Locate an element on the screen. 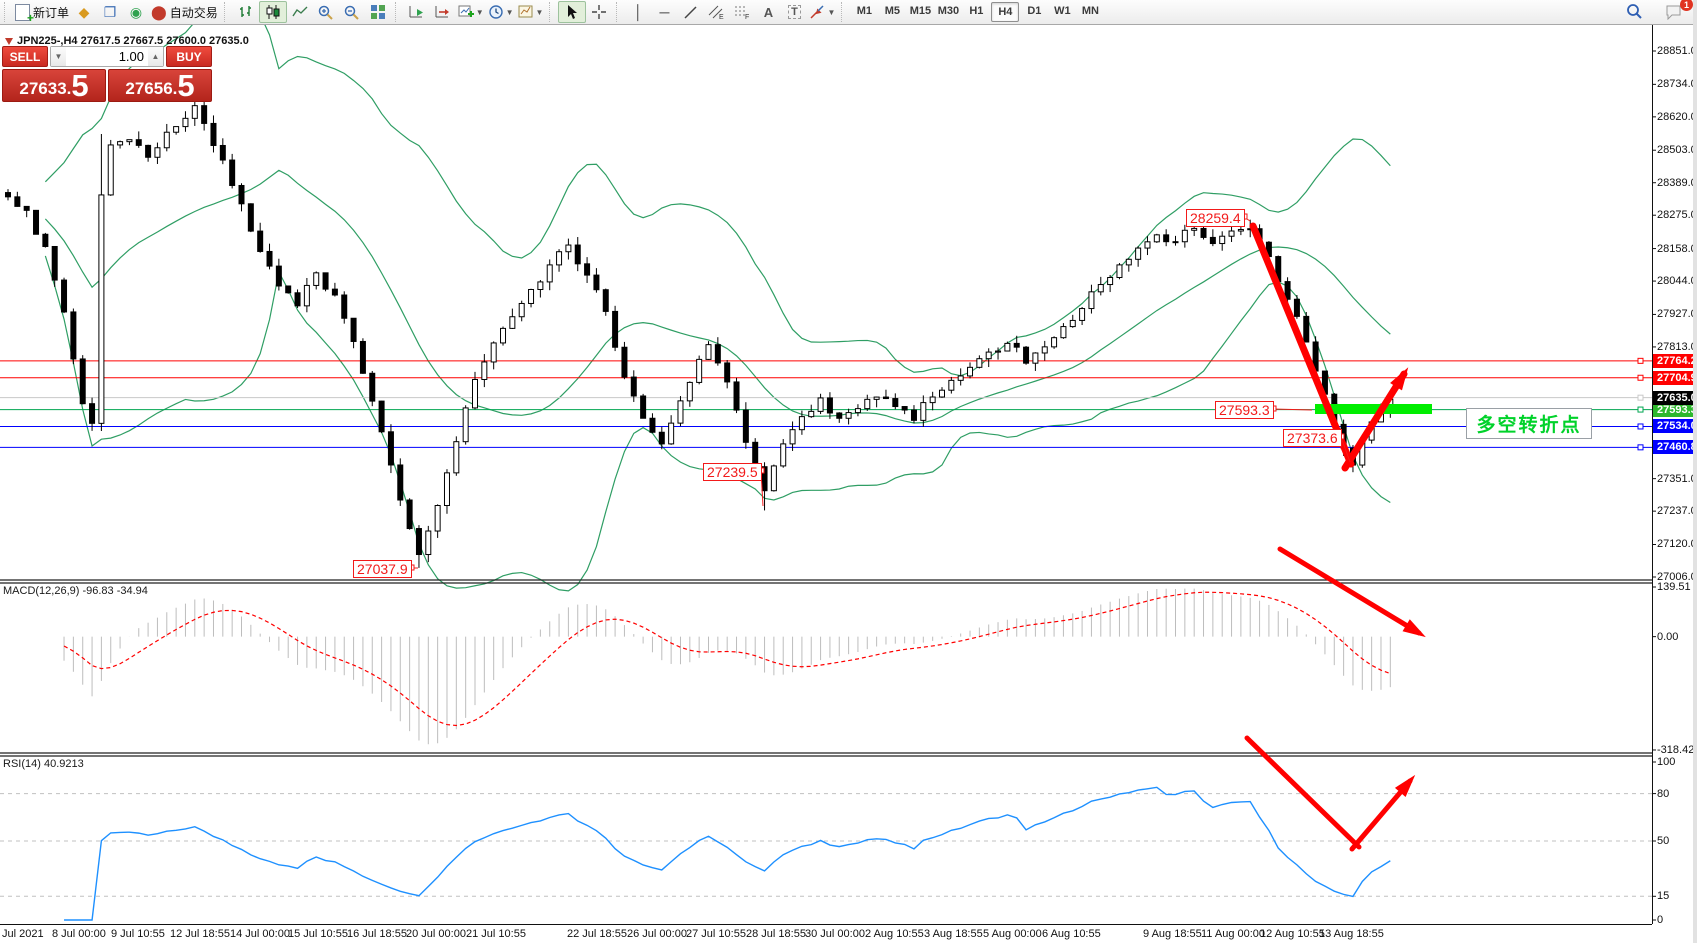 The image size is (1697, 943). sell-button: SELL is located at coordinates (25, 56).